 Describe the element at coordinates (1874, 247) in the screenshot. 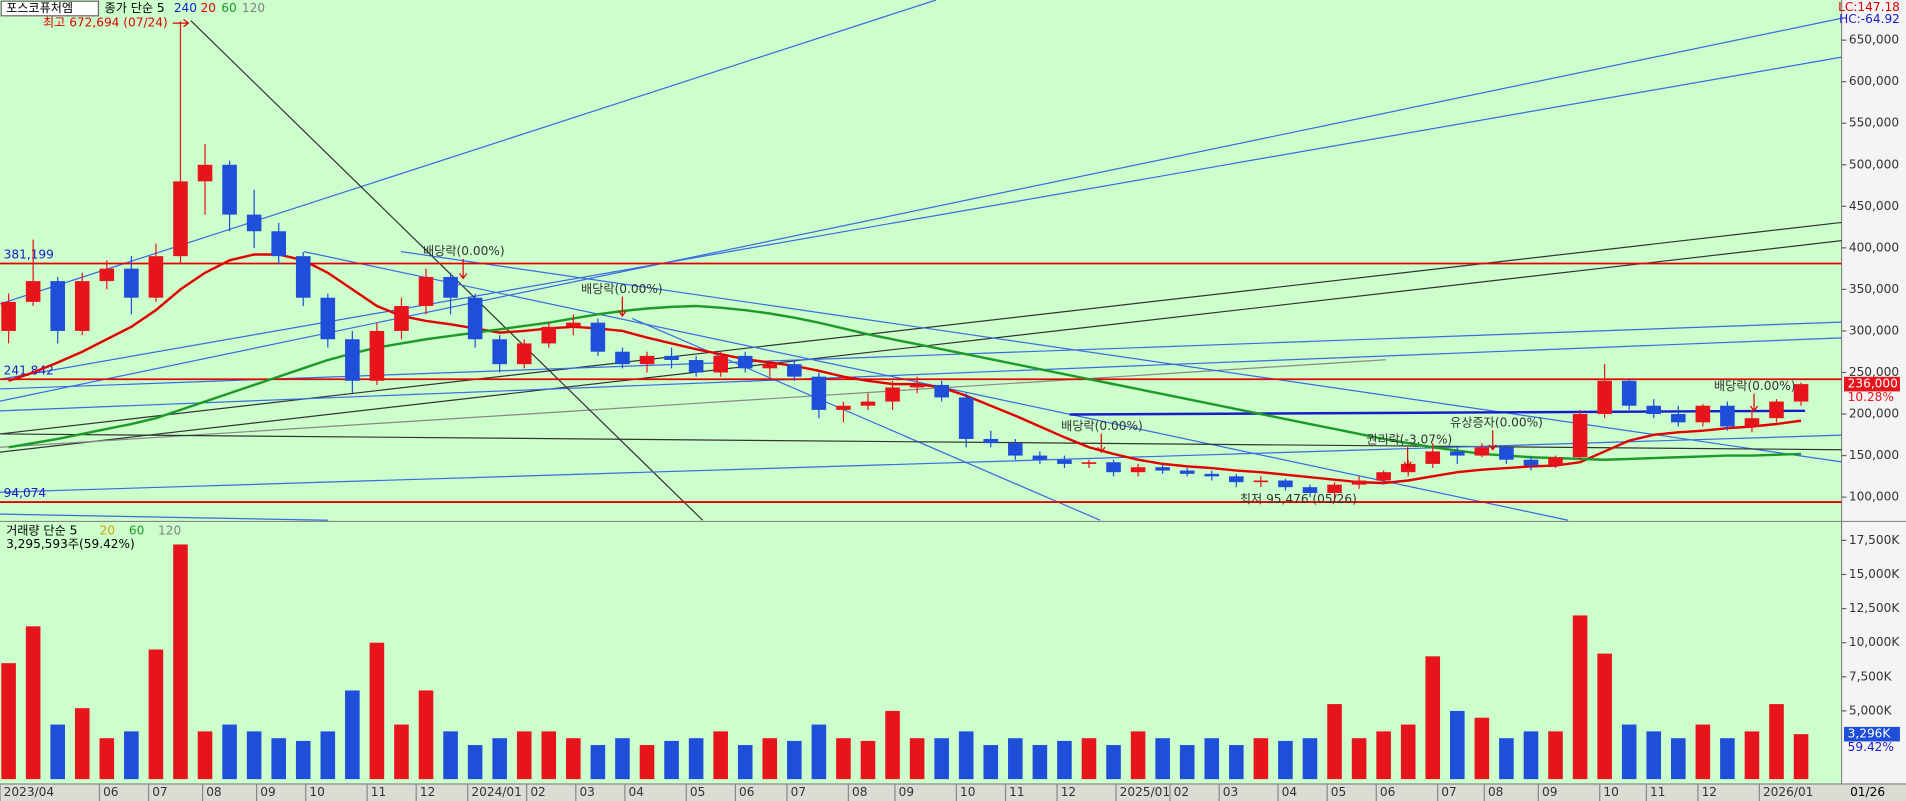

I see `y-tick-label: 400,000` at that location.